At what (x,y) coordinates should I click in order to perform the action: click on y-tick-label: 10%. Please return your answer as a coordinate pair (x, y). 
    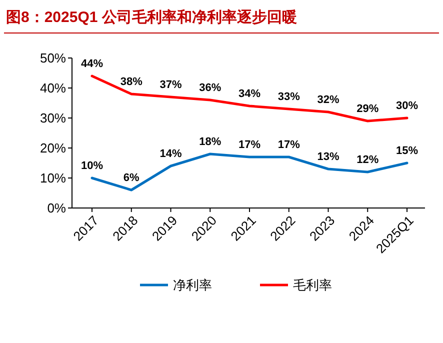
    Looking at the image, I should click on (53, 178).